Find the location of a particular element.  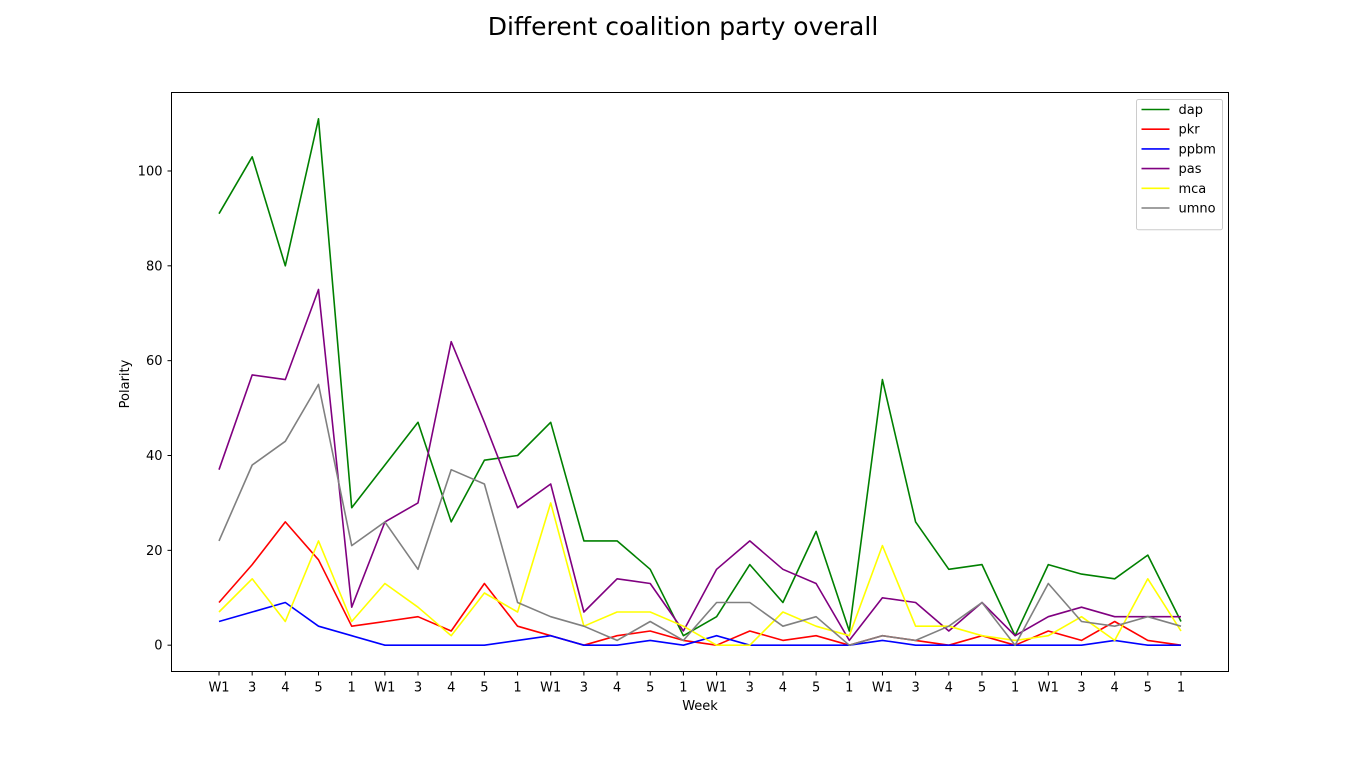

y-tick-label: 40 is located at coordinates (154, 456).